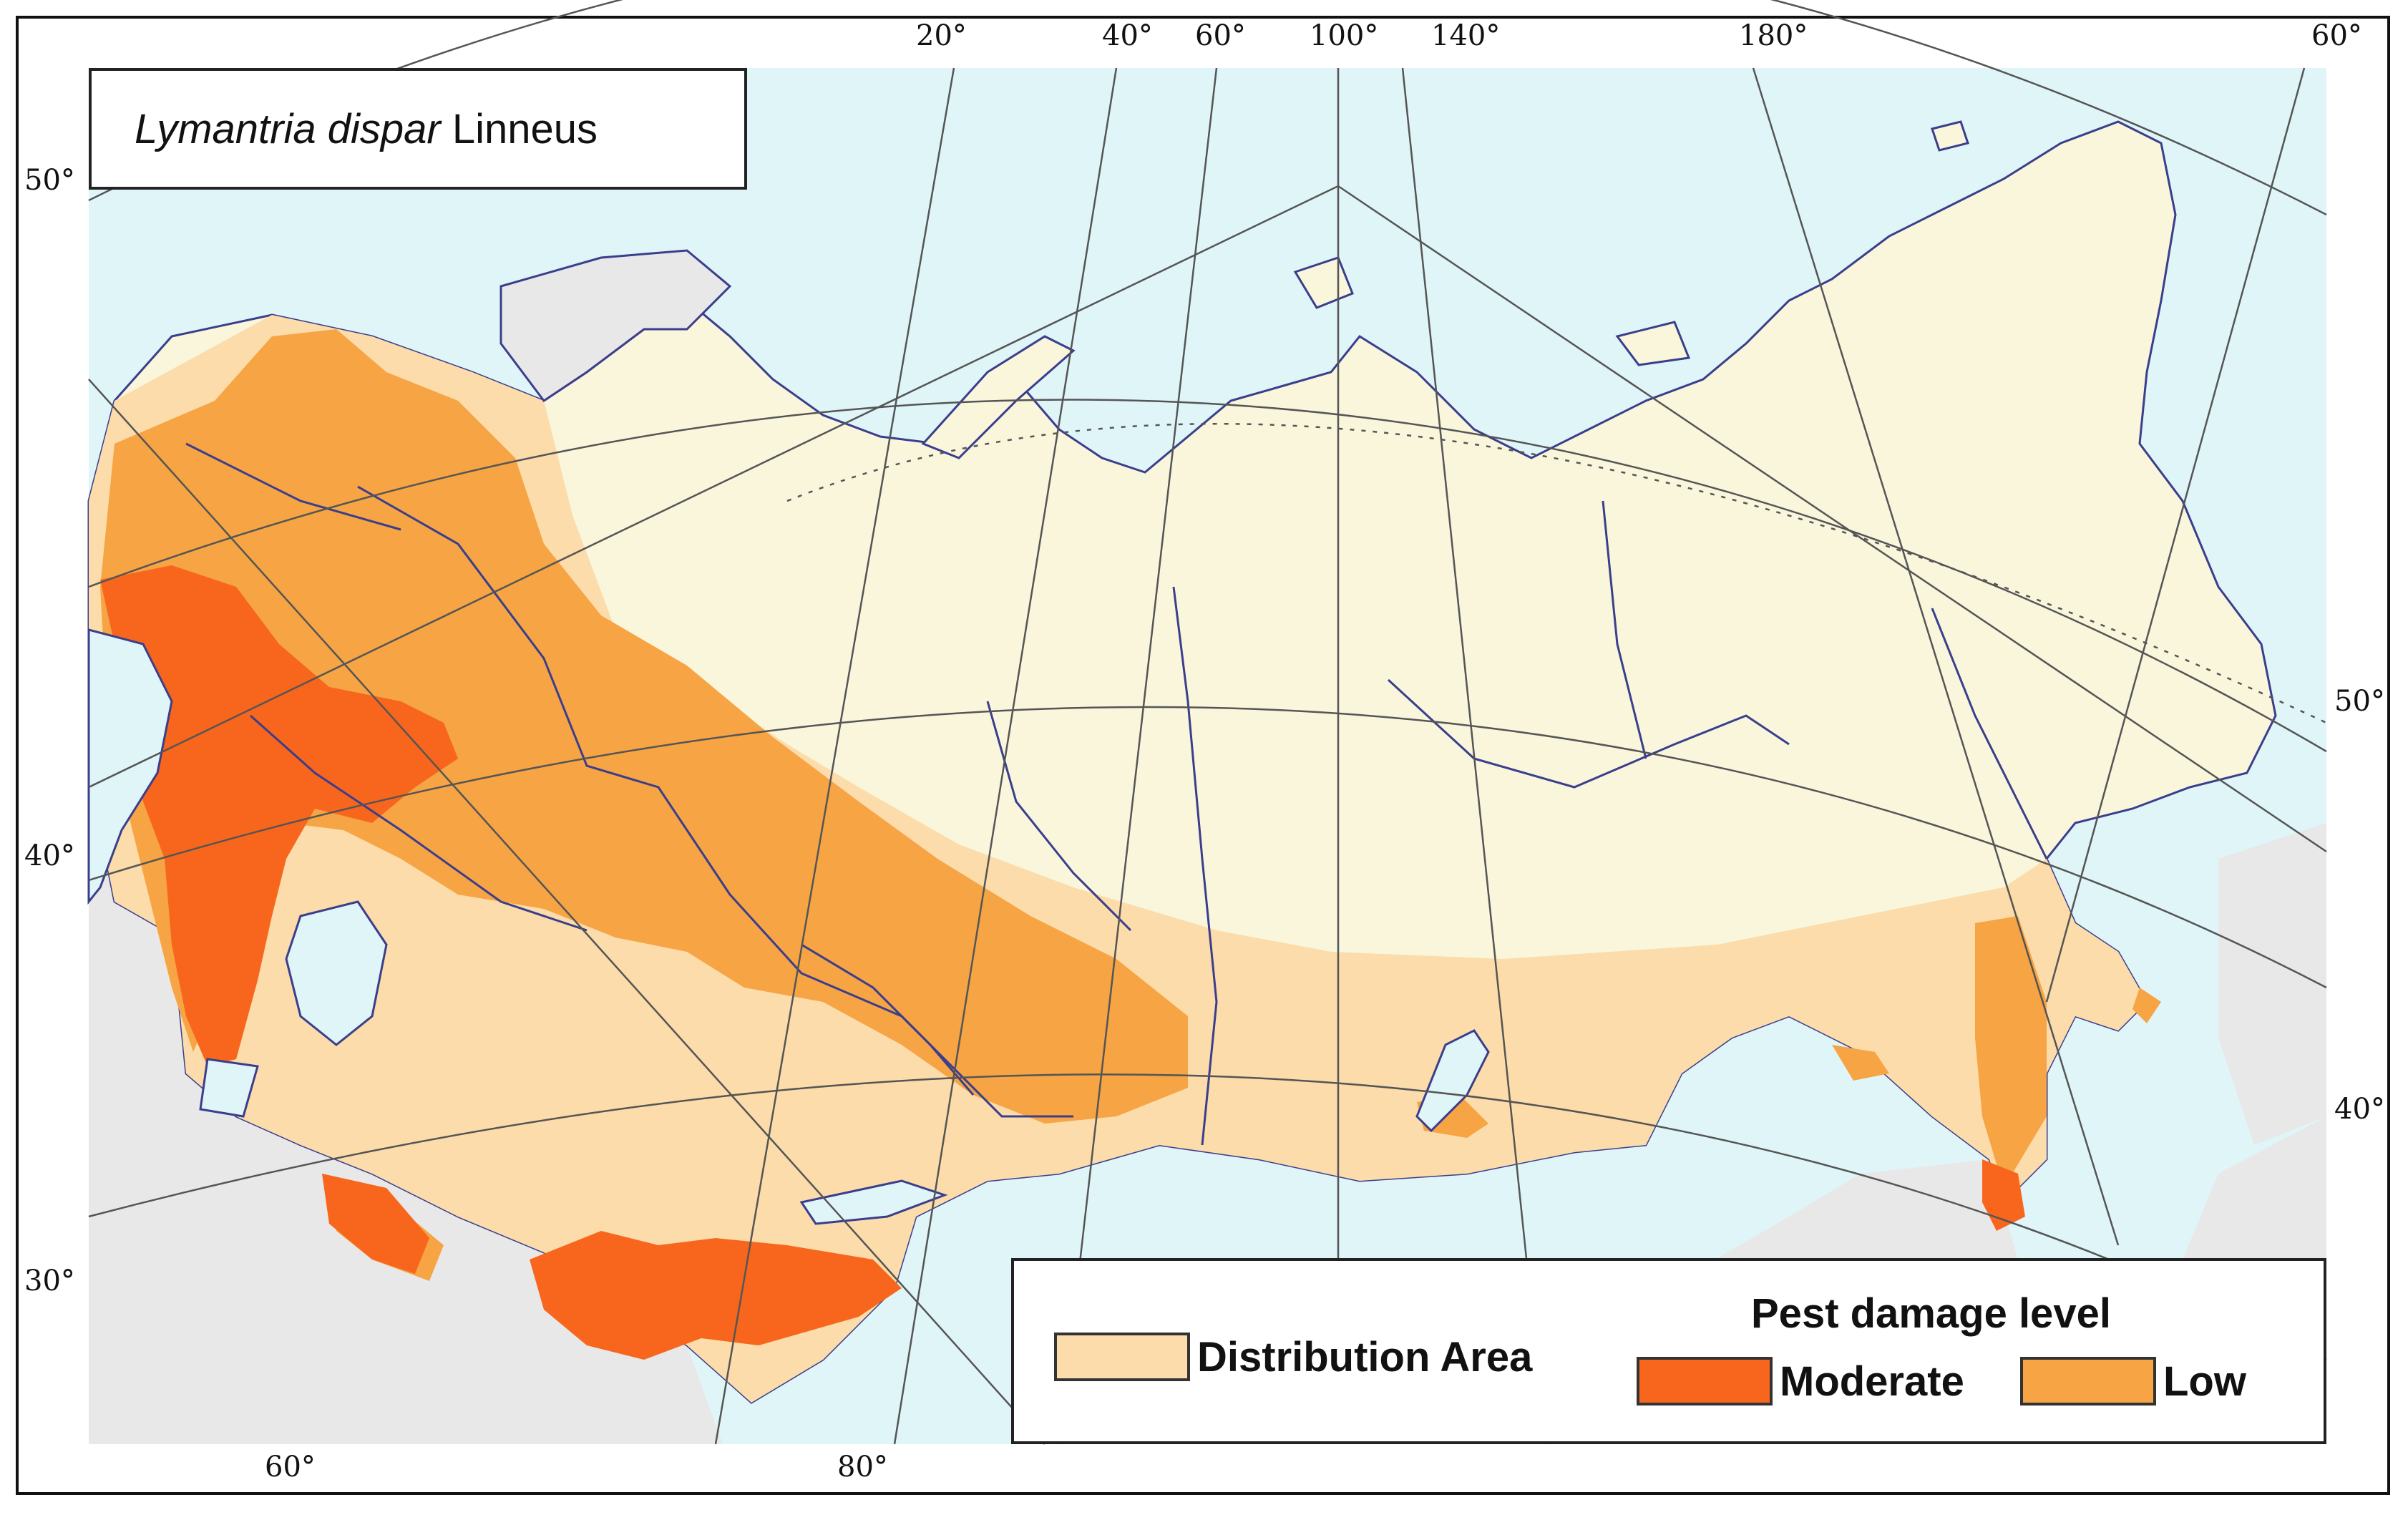 This screenshot has height=1515, width=2408. Describe the element at coordinates (290, 1468) in the screenshot. I see `longitude-label-60-bottom: 60°` at that location.